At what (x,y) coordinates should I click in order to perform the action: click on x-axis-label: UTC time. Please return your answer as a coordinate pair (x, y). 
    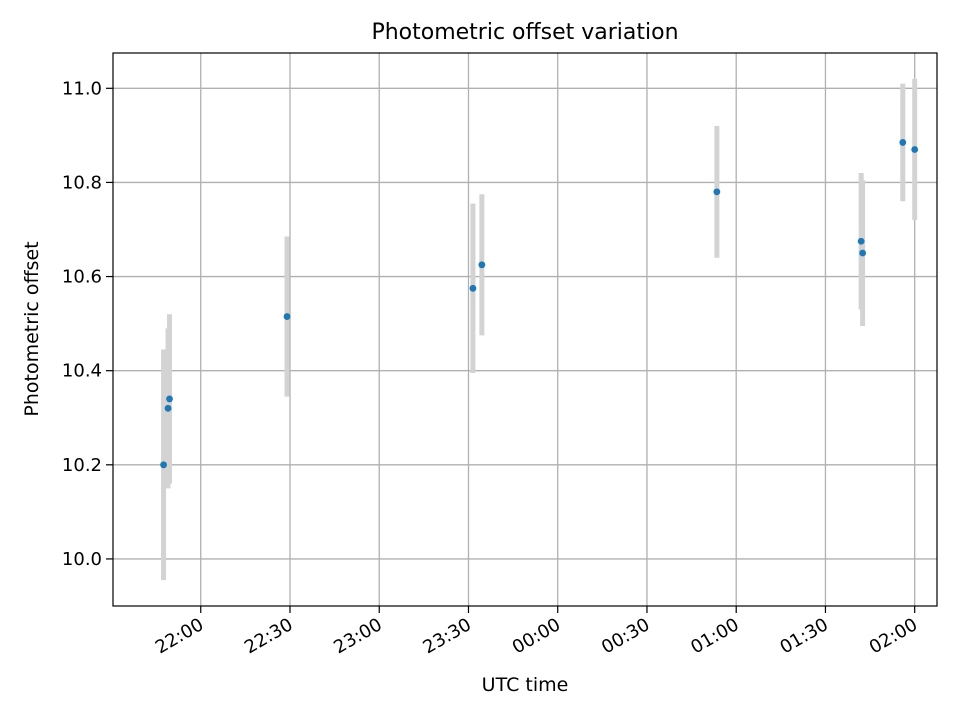
    Looking at the image, I should click on (525, 685).